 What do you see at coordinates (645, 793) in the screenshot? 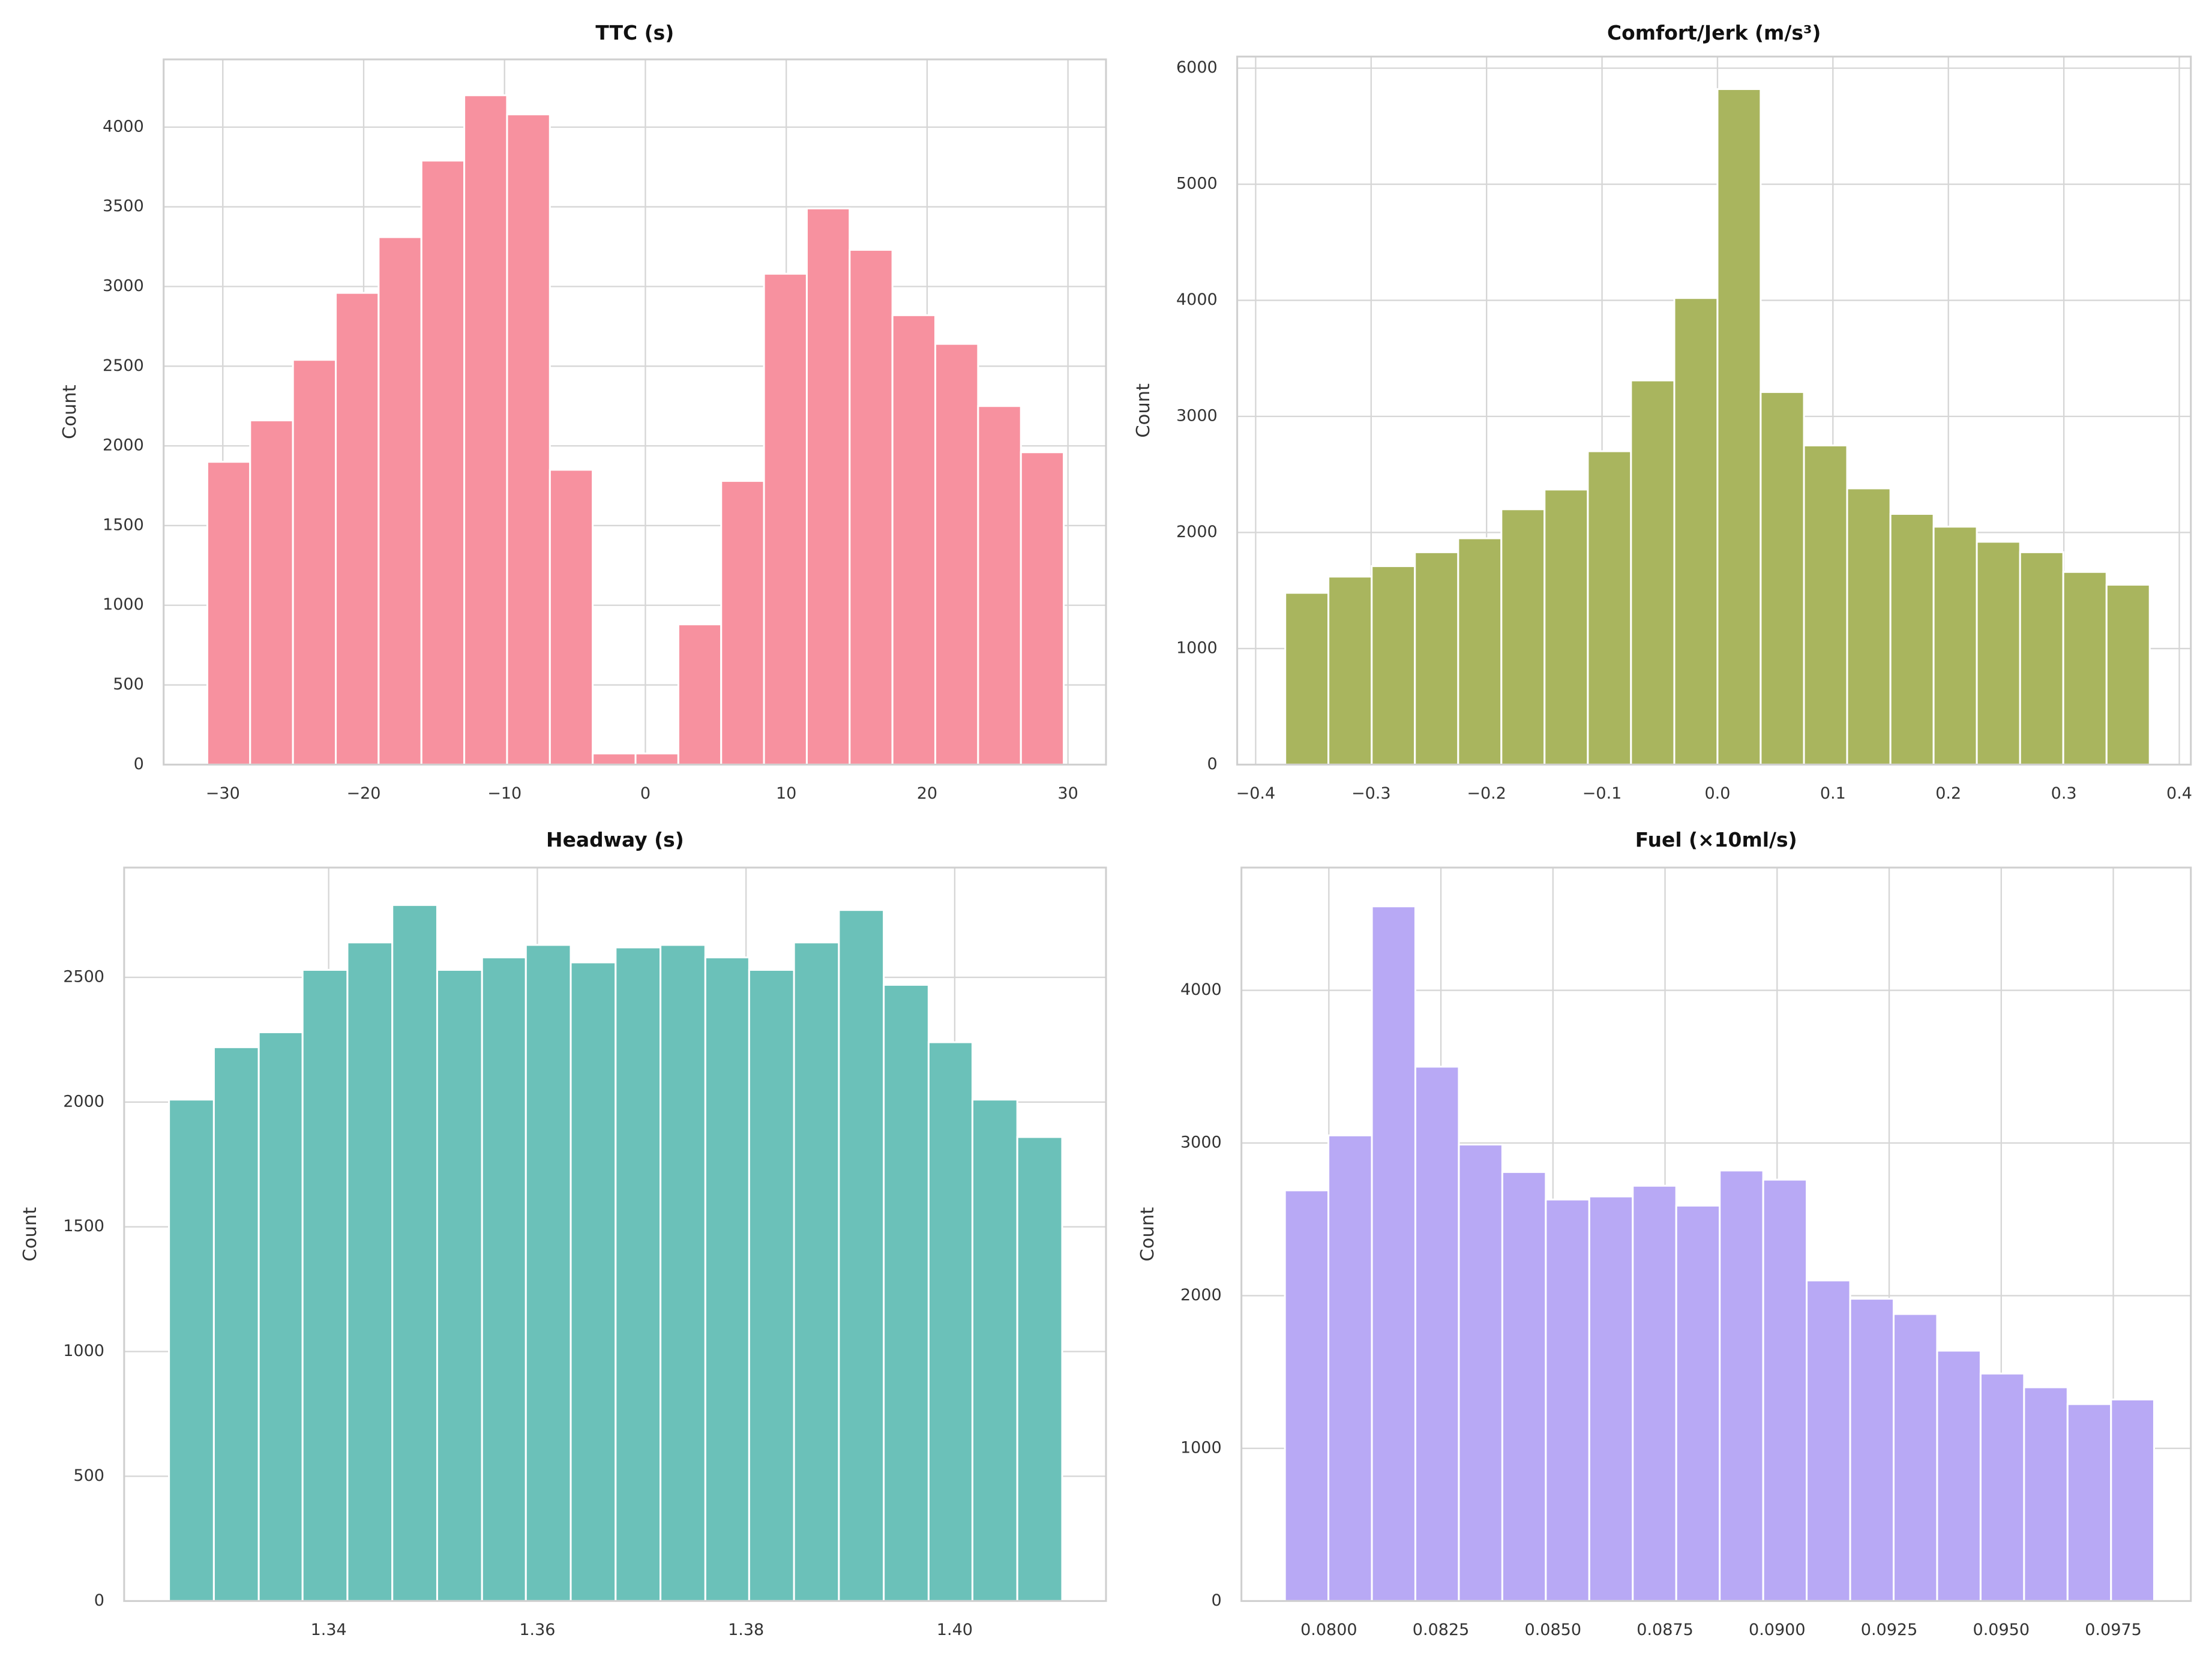
I see `x-tick-label: 0` at bounding box center [645, 793].